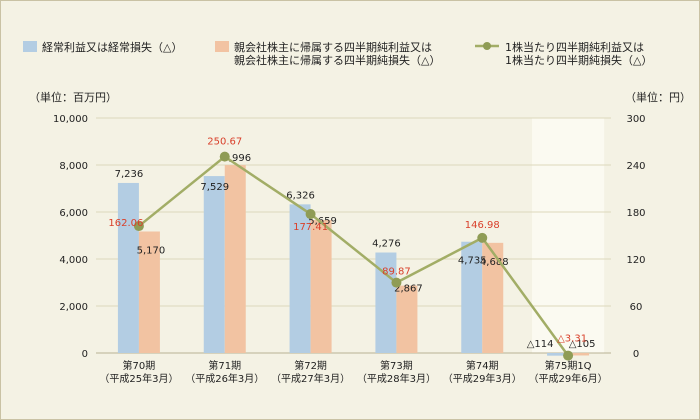  Describe the element at coordinates (73, 260) in the screenshot. I see `y-left-tick-label: 4,000` at that location.